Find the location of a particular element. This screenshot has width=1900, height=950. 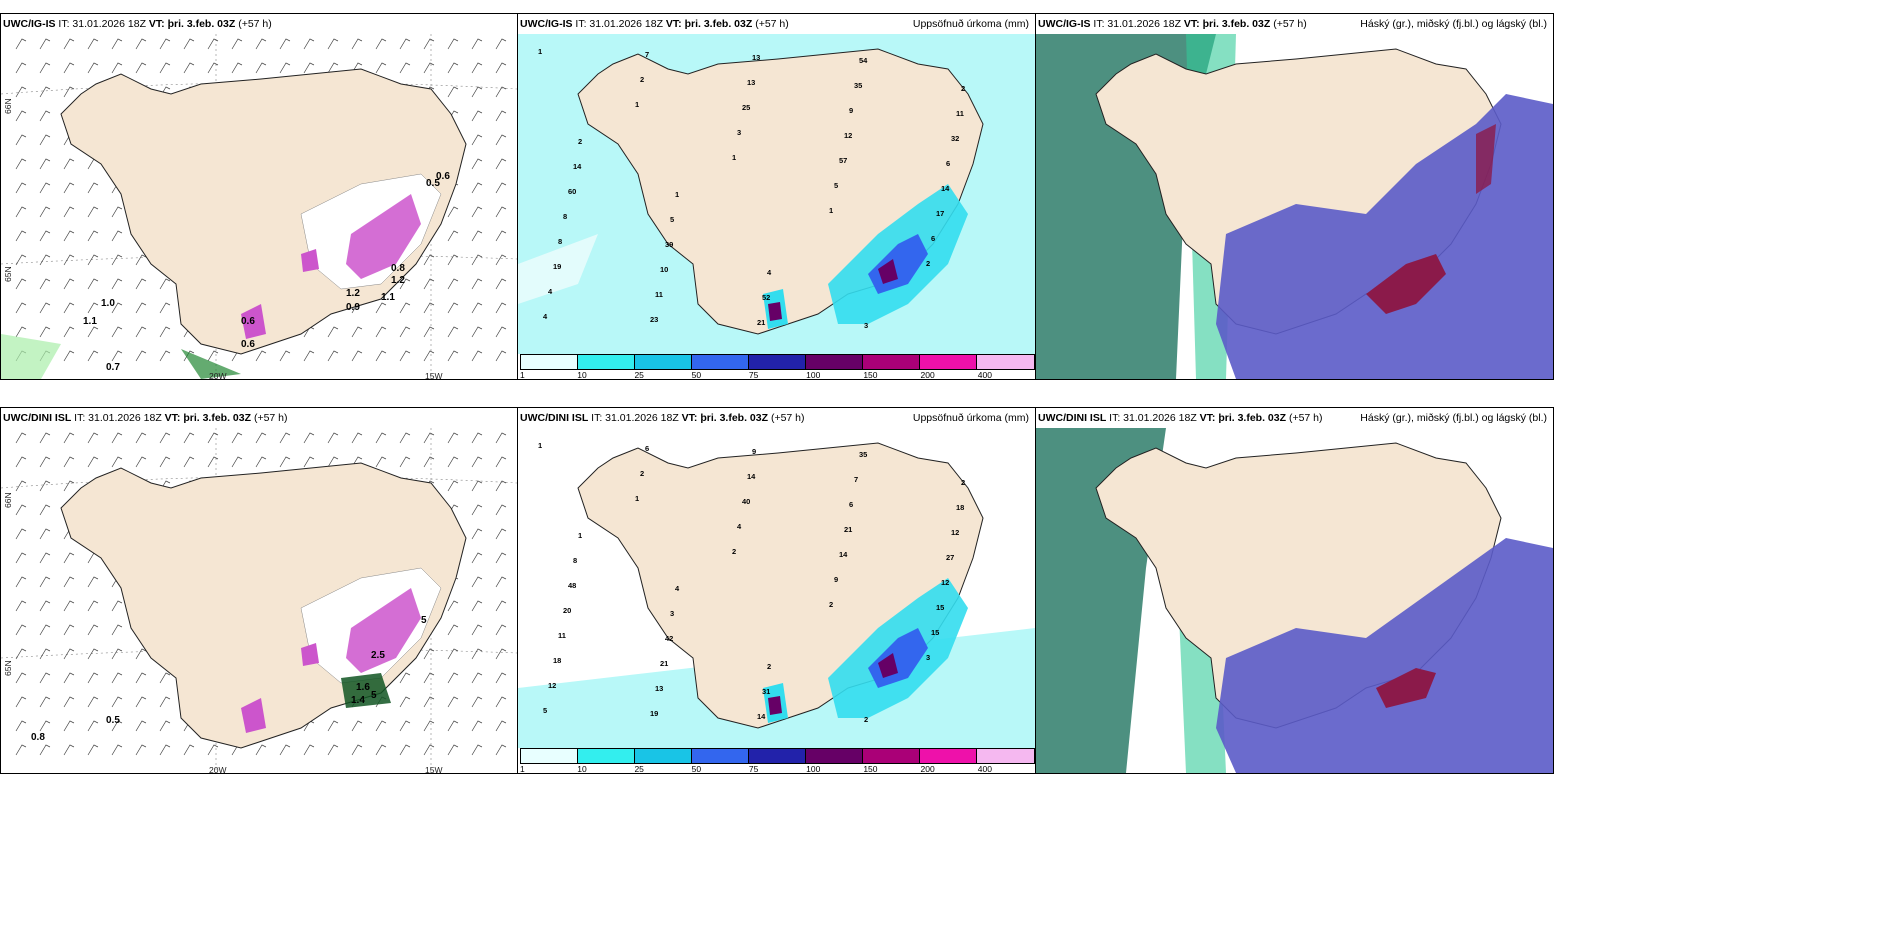

wind-map: 0.5 0.8 1.4 5 1.6 2.5 5 is located at coordinates (259, 600).